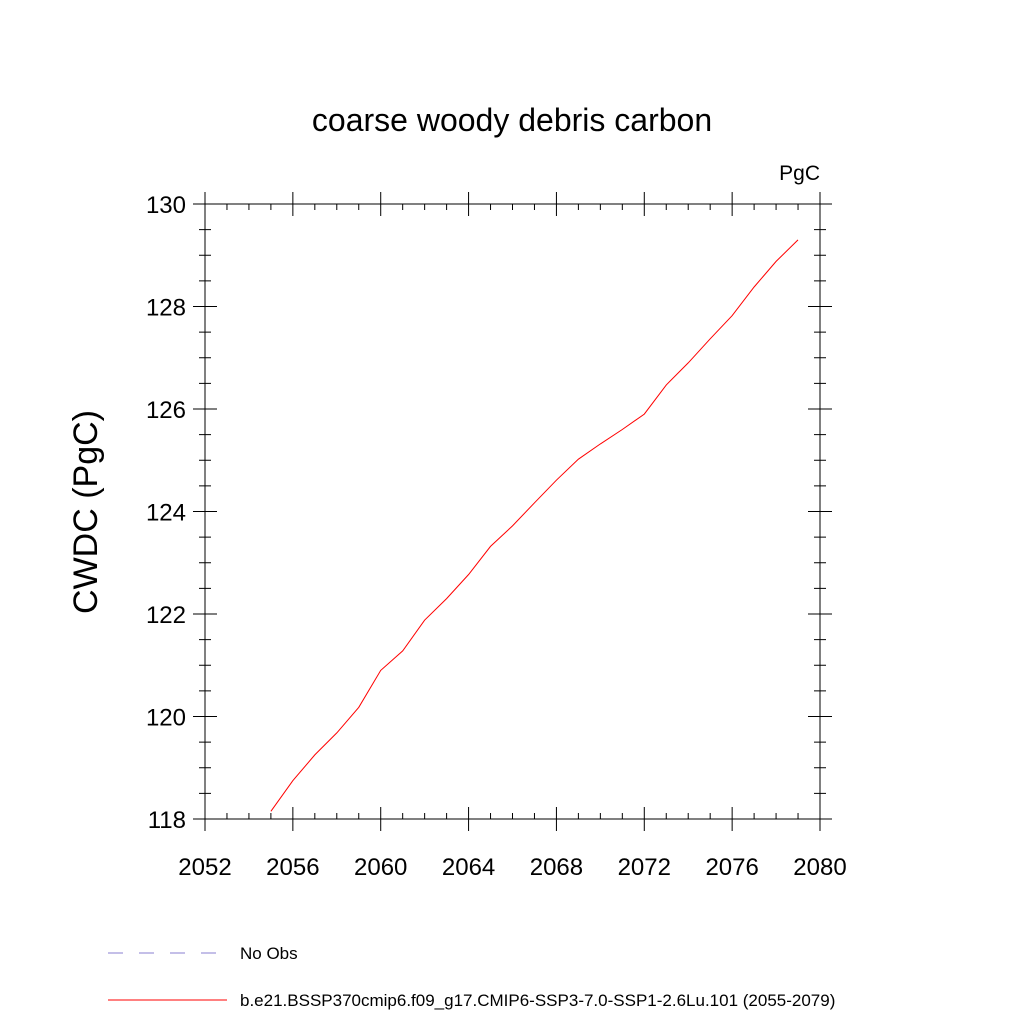 The image size is (1024, 1024). I want to click on x-tick-label: 2072, so click(644, 867).